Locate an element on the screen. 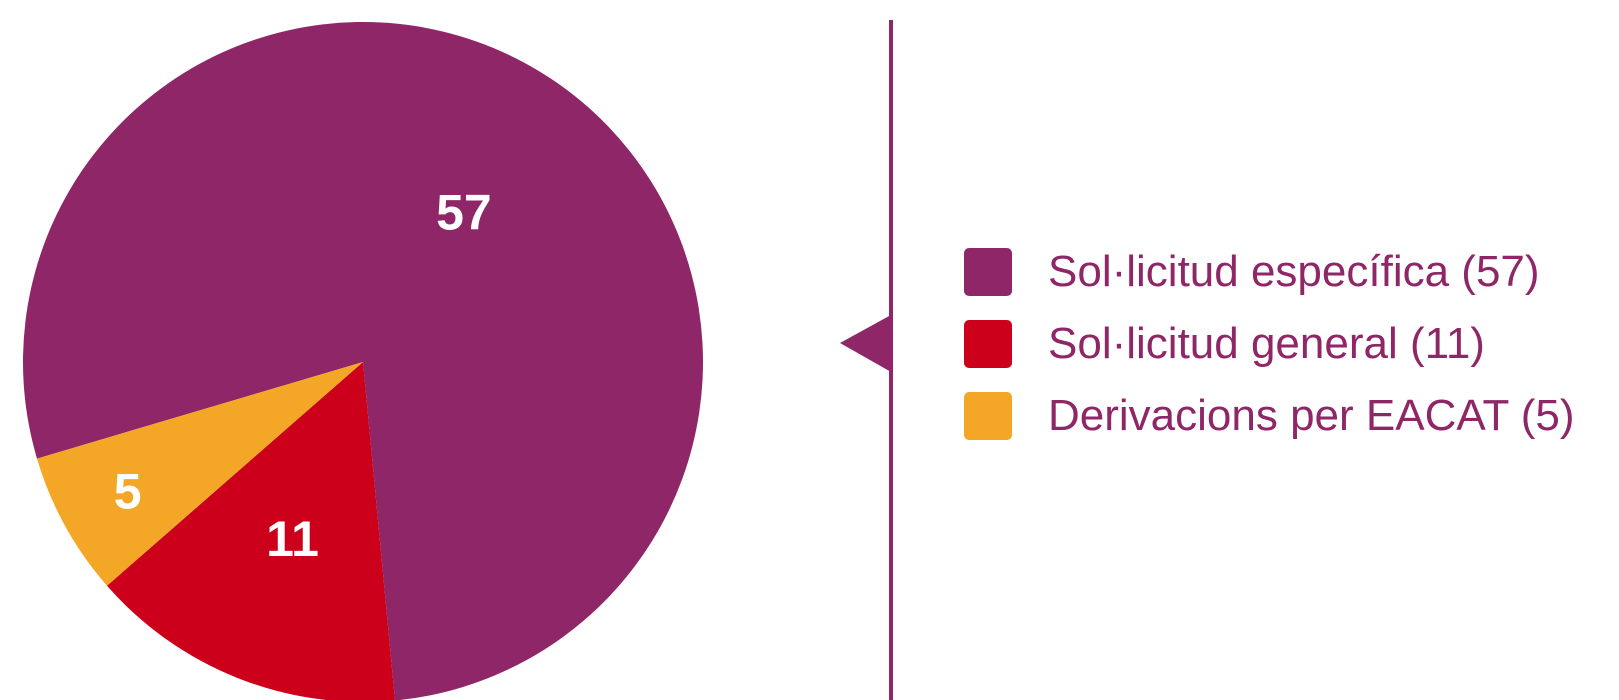 Image resolution: width=1619 pixels, height=700 pixels. legend-label-eacat: Derivacions per EACAT (5) is located at coordinates (1311, 415).